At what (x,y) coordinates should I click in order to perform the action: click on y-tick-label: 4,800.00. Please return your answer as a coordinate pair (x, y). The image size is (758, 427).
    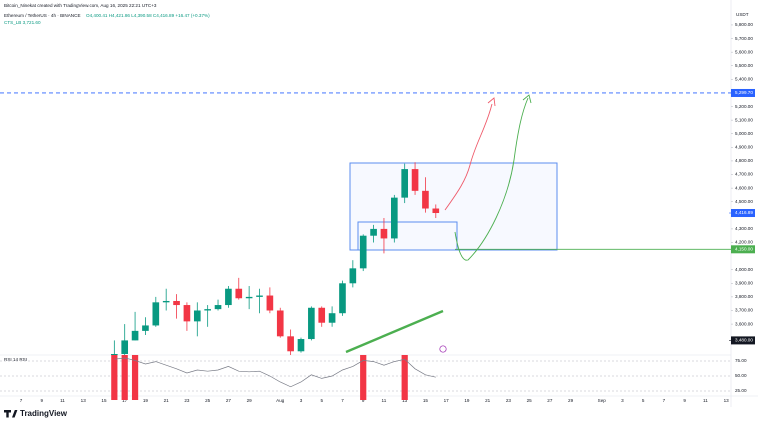
    Looking at the image, I should click on (744, 160).